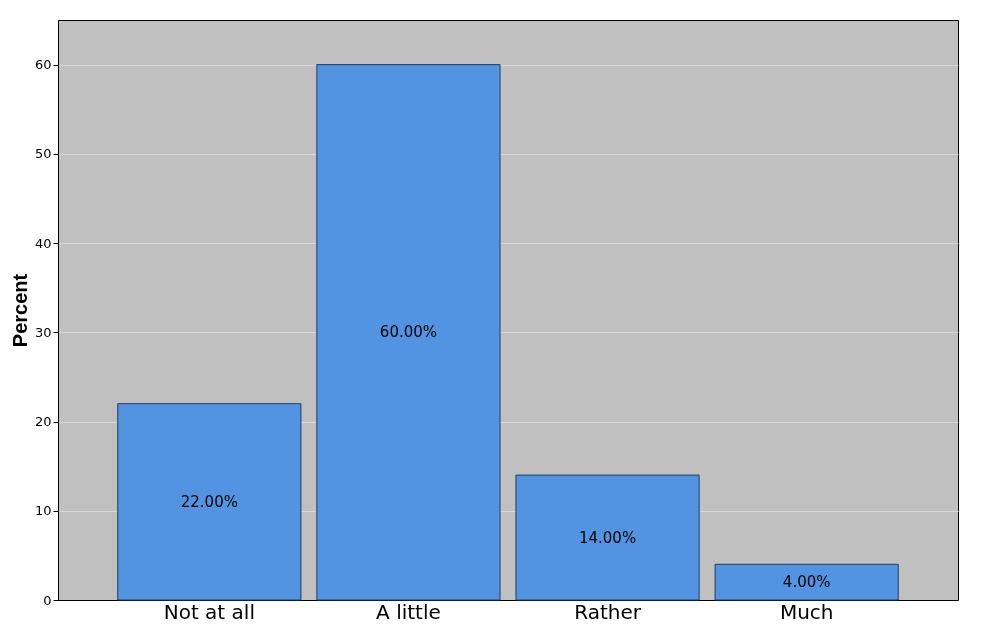  I want to click on x-tick-label: Not at all, so click(209, 611).